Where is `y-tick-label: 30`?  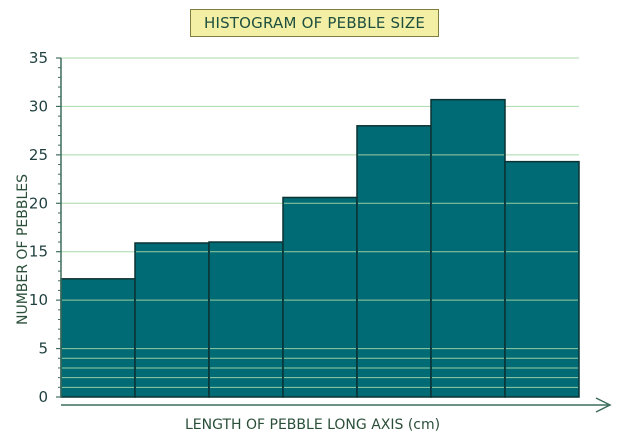
y-tick-label: 30 is located at coordinates (38, 106).